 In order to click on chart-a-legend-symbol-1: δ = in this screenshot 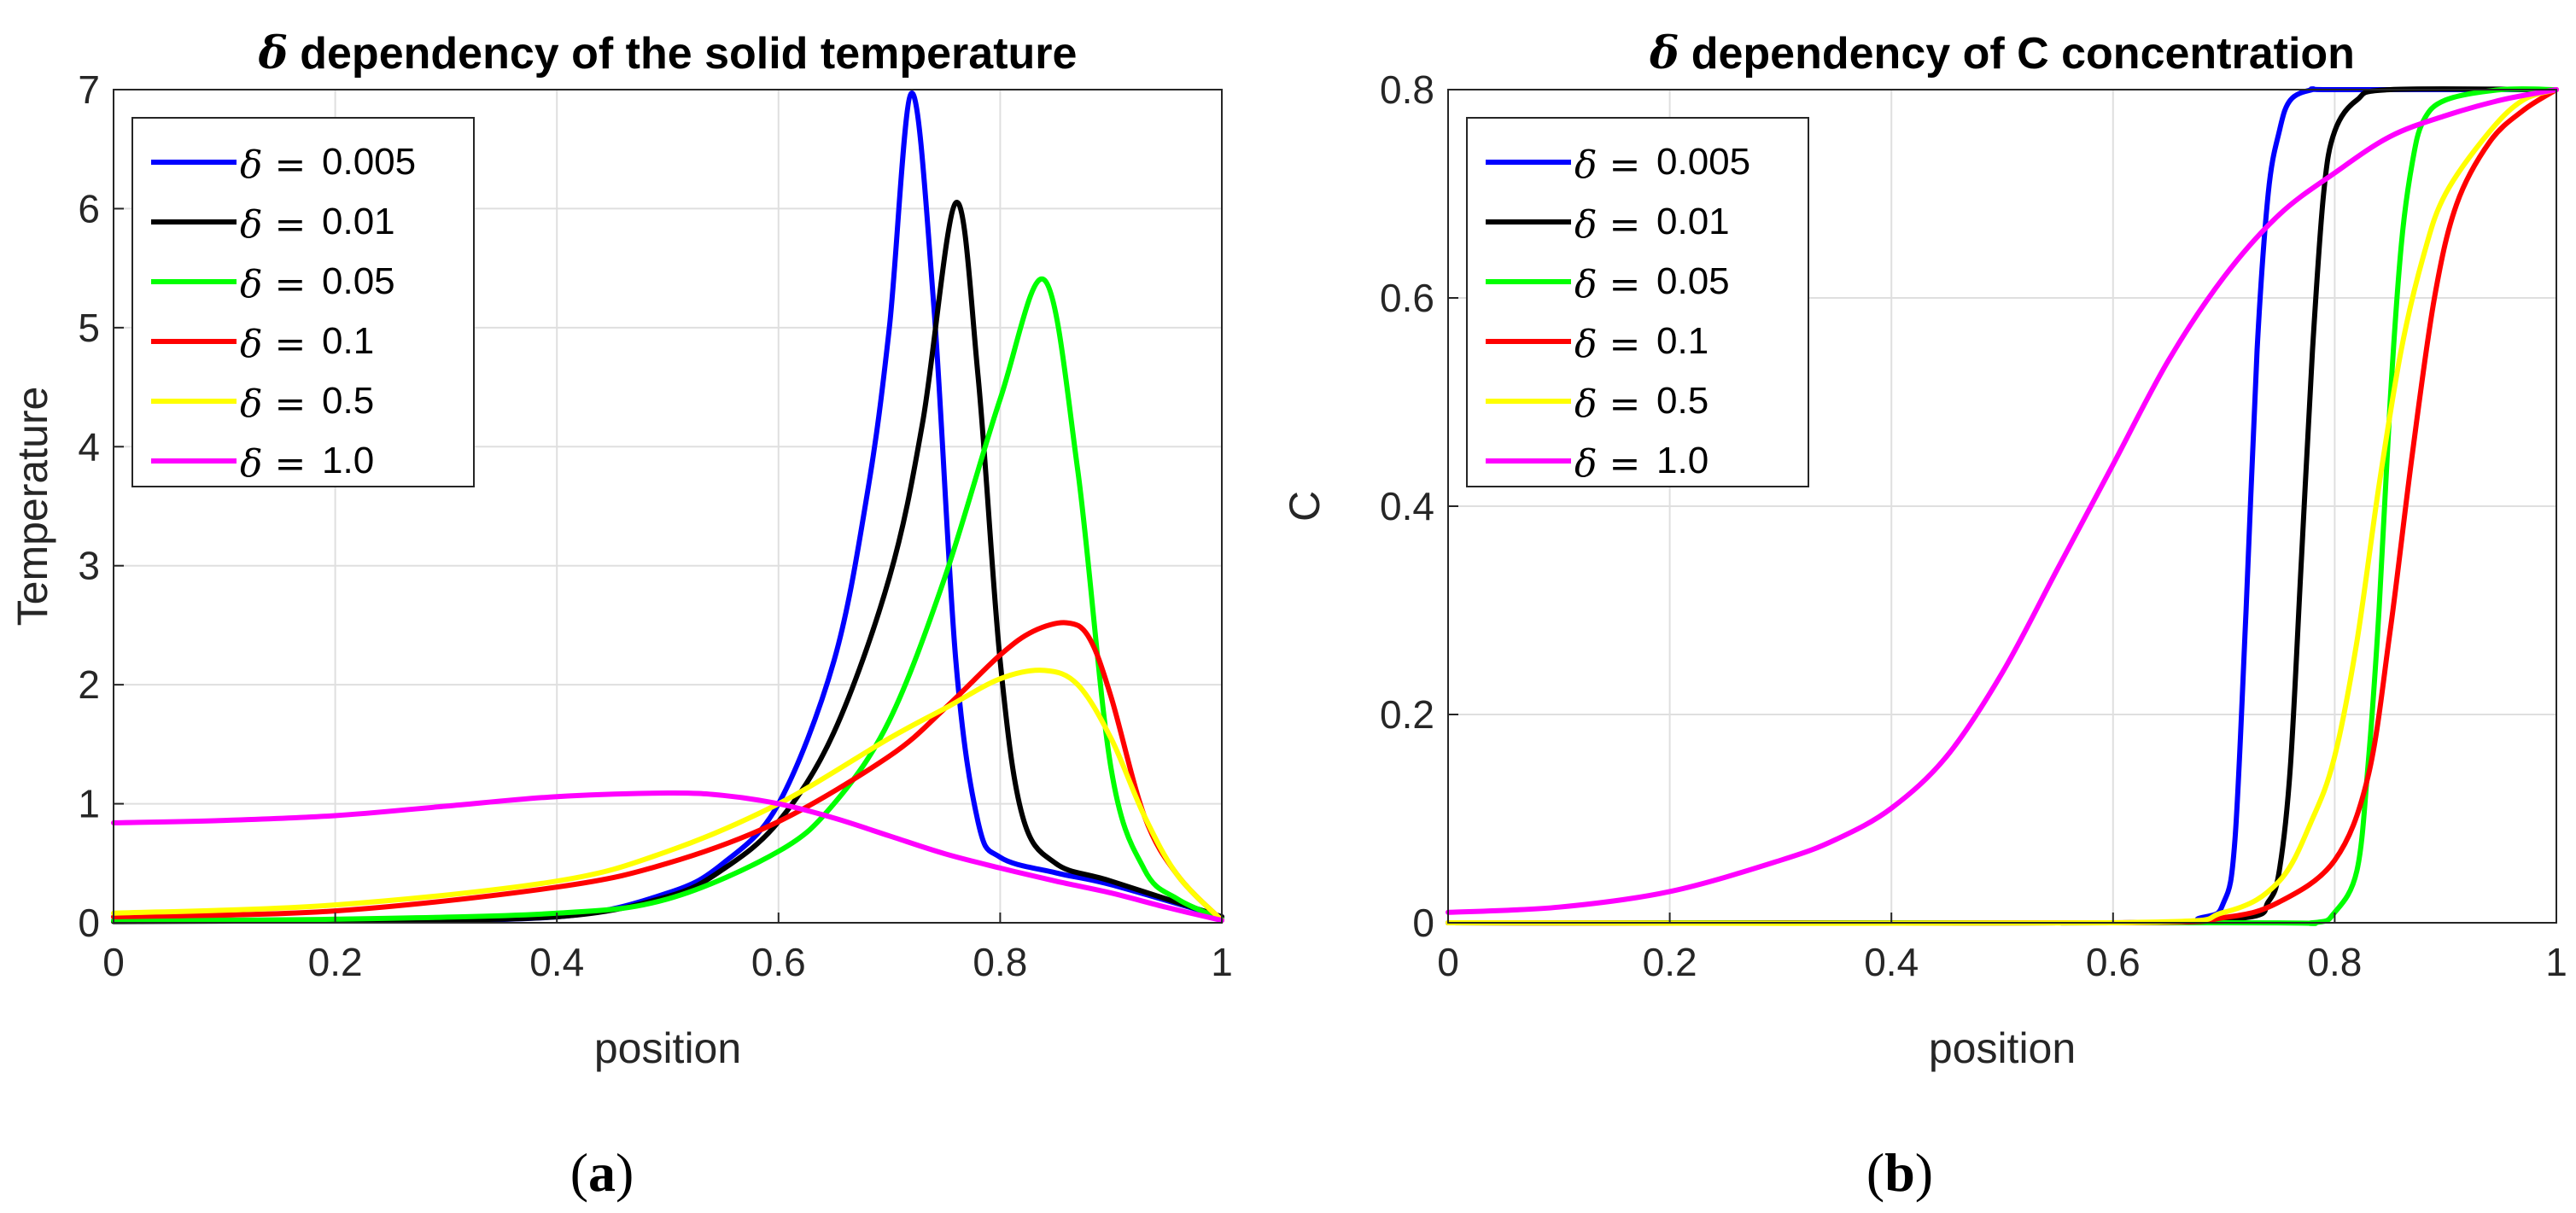, I will do `click(273, 225)`.